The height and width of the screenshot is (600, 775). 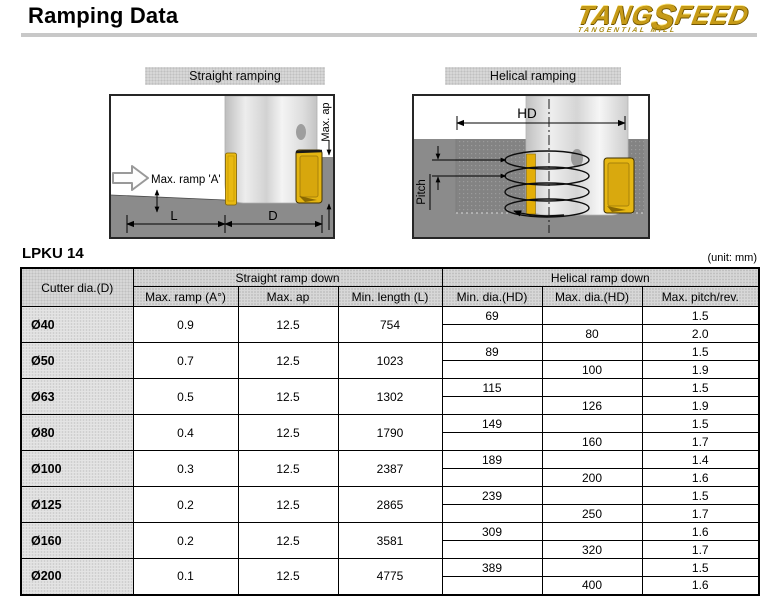 I want to click on table-row: 250 1.7, so click(x=390, y=513).